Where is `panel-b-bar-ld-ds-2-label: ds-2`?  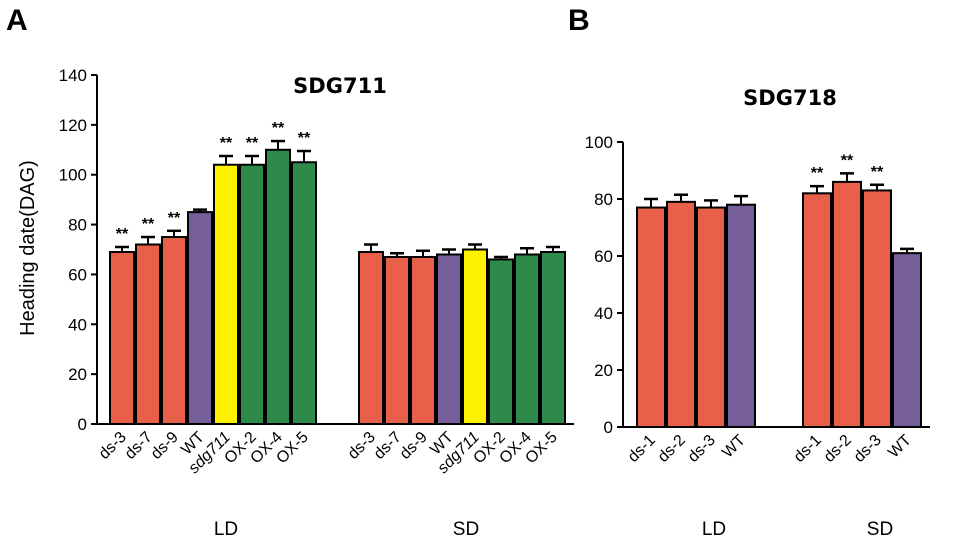 panel-b-bar-ld-ds-2-label: ds-2 is located at coordinates (672, 449).